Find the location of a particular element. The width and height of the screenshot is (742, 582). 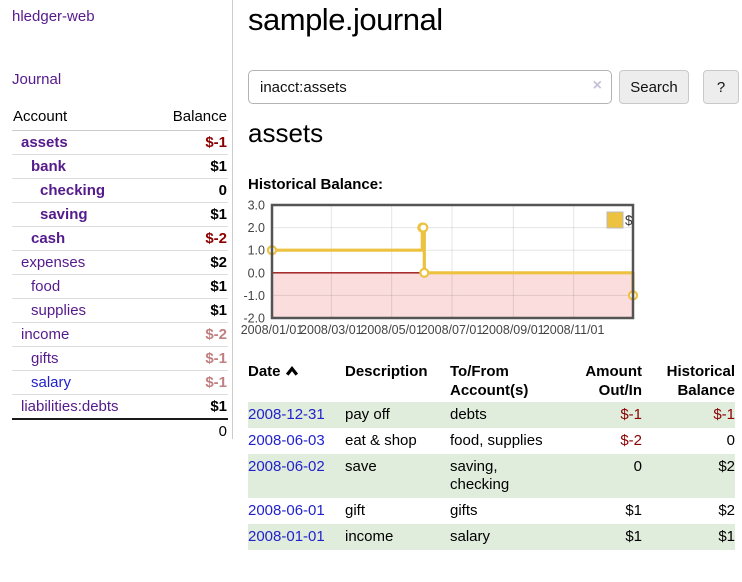

clear-search-icon: × is located at coordinates (597, 85).